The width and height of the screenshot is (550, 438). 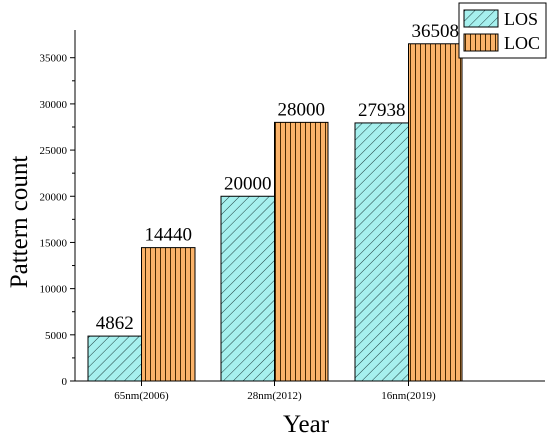 What do you see at coordinates (54, 151) in the screenshot?
I see `y-tick-label: 25000` at bounding box center [54, 151].